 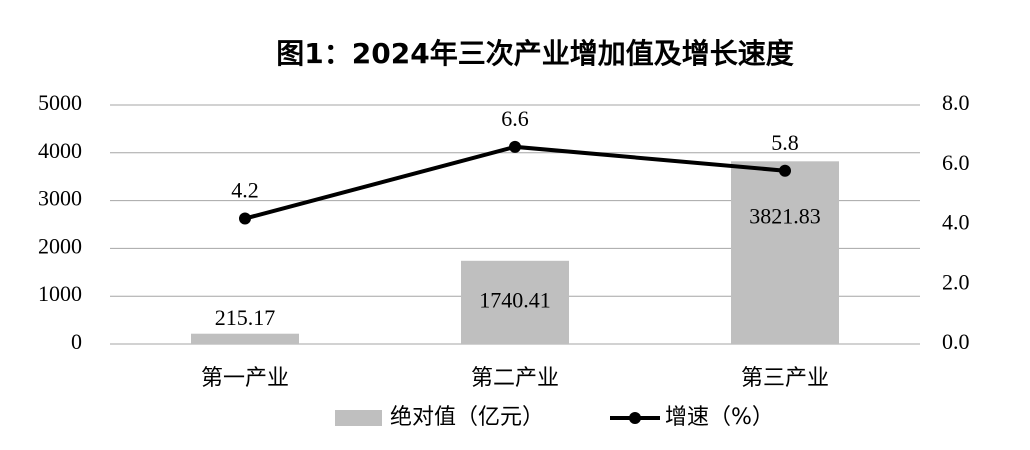 What do you see at coordinates (245, 317) in the screenshot?
I see `bar-value-label: 215.17` at bounding box center [245, 317].